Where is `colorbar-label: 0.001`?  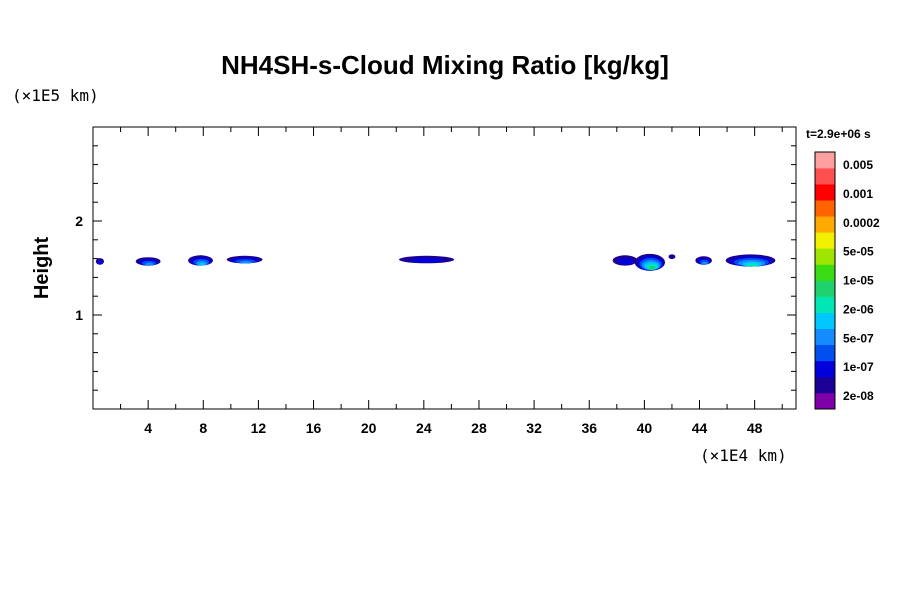 colorbar-label: 0.001 is located at coordinates (858, 194).